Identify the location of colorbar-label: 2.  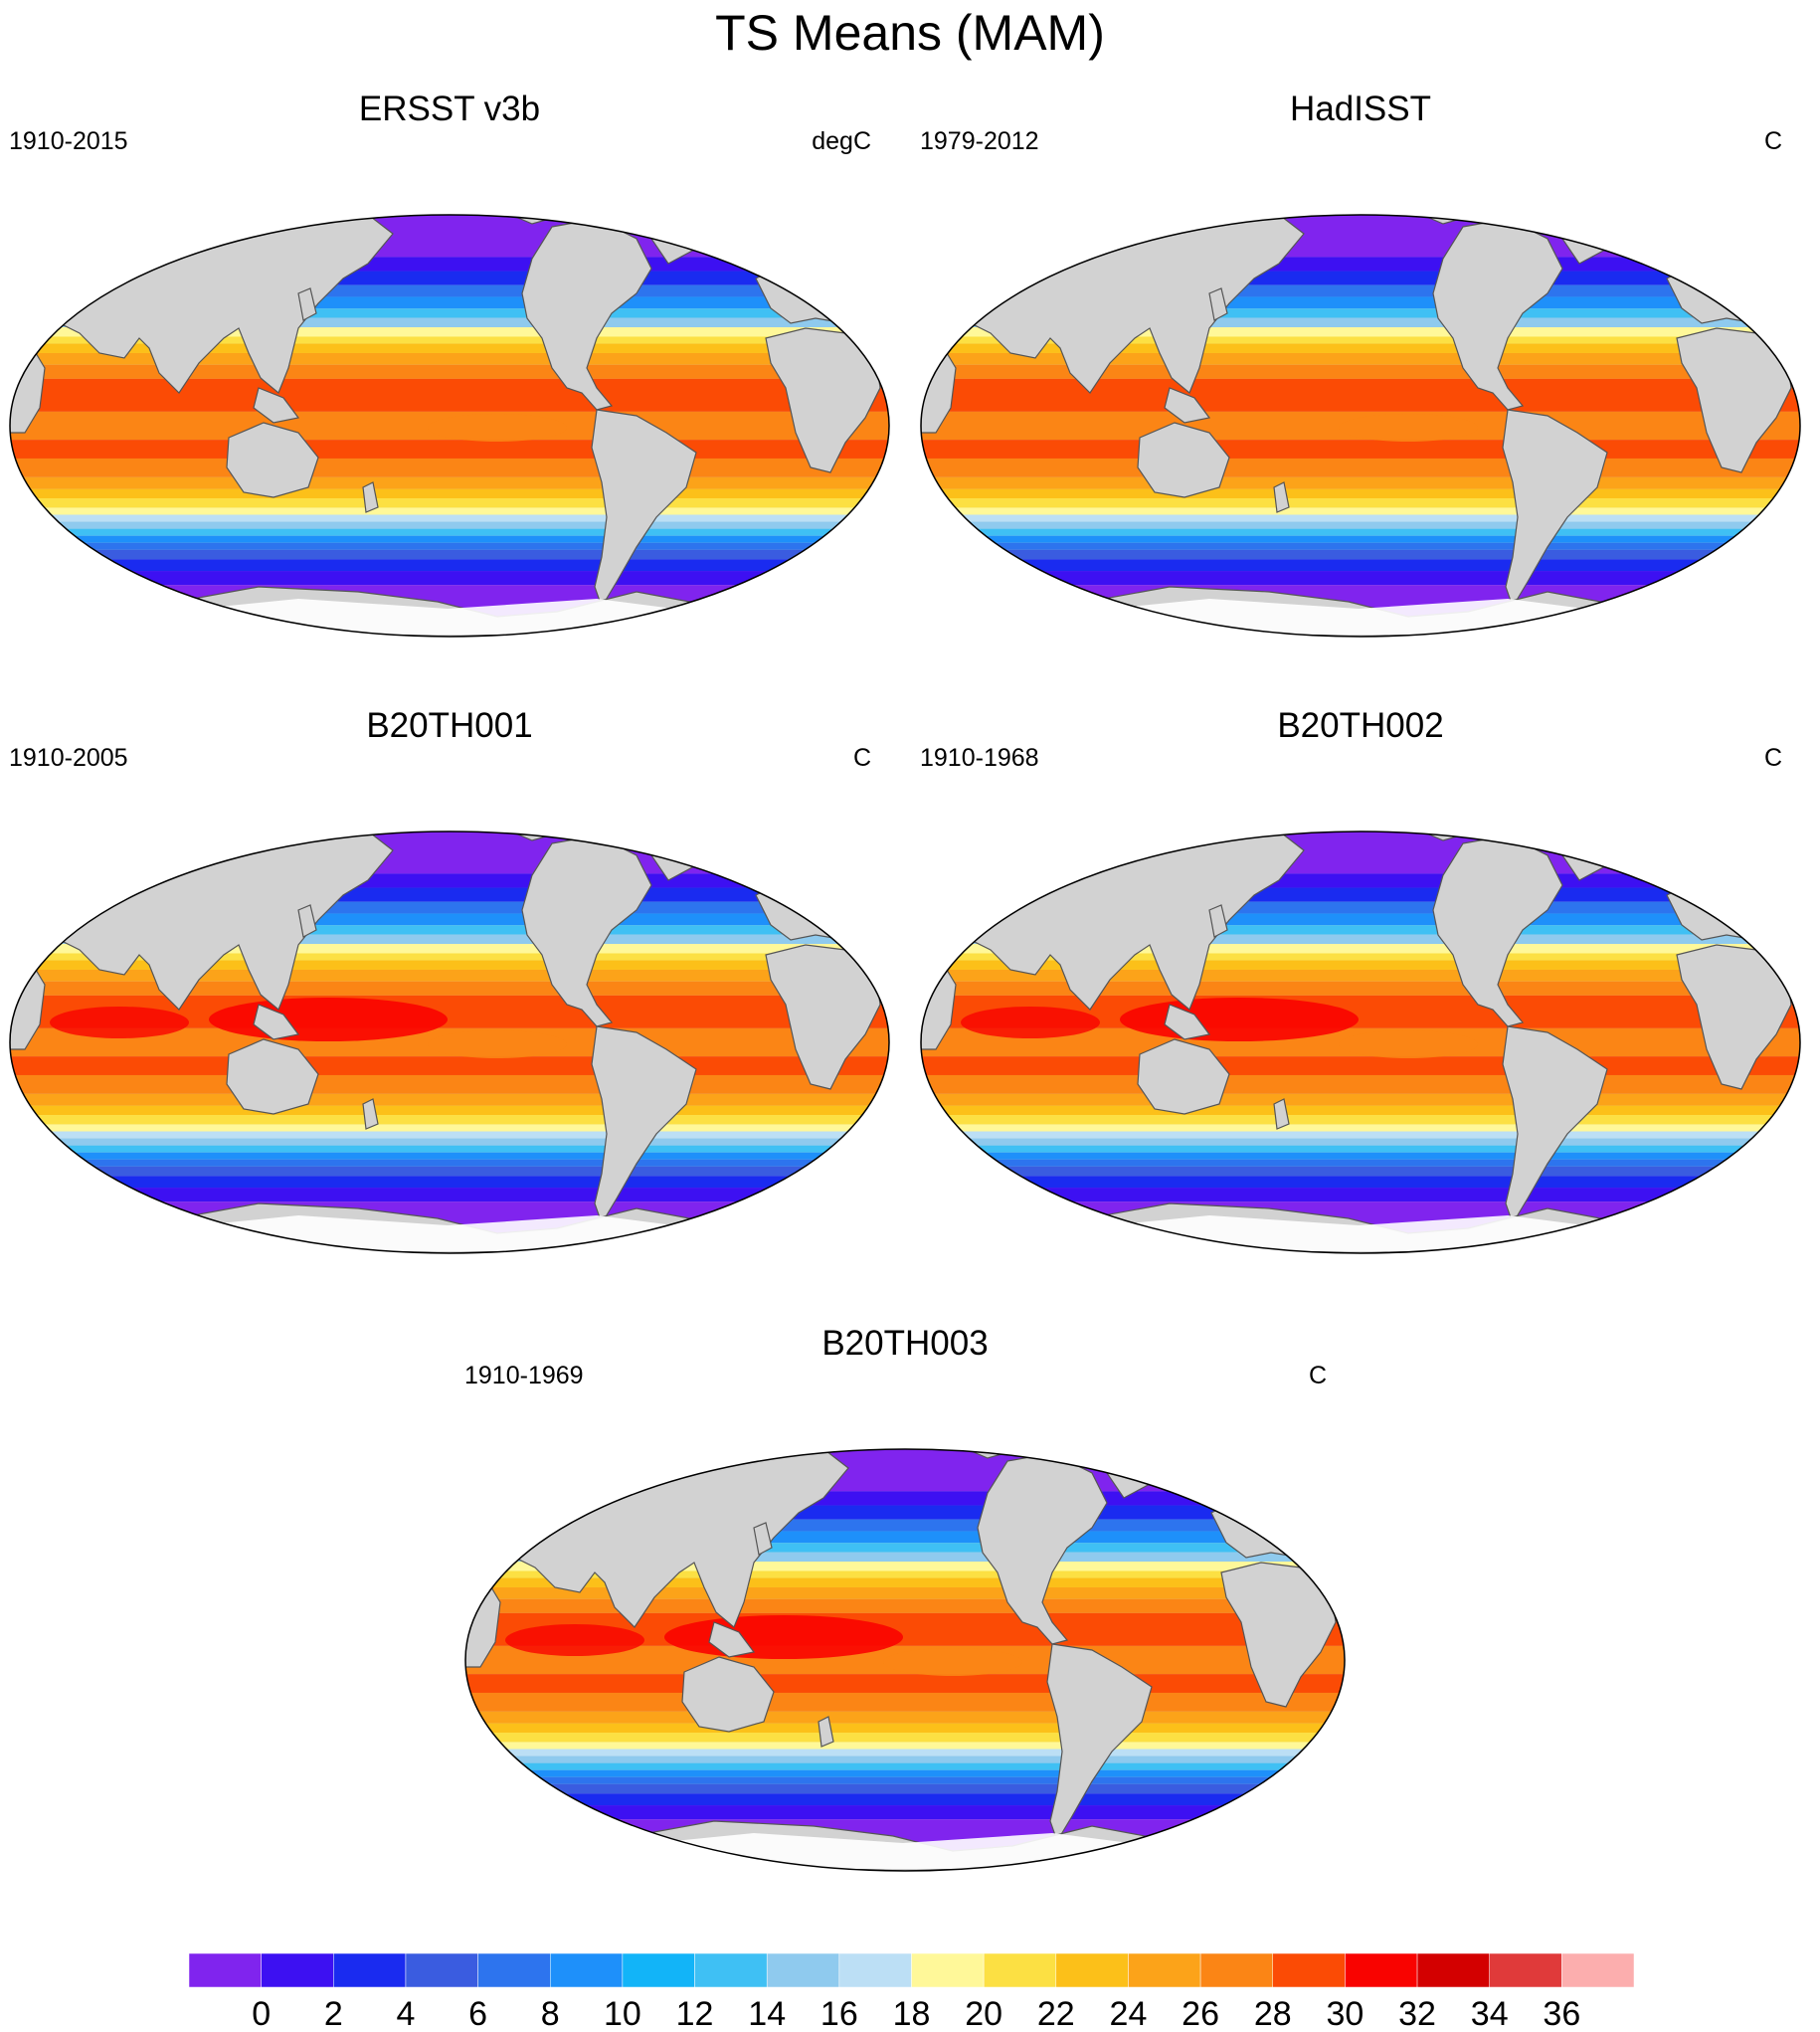
(333, 2014).